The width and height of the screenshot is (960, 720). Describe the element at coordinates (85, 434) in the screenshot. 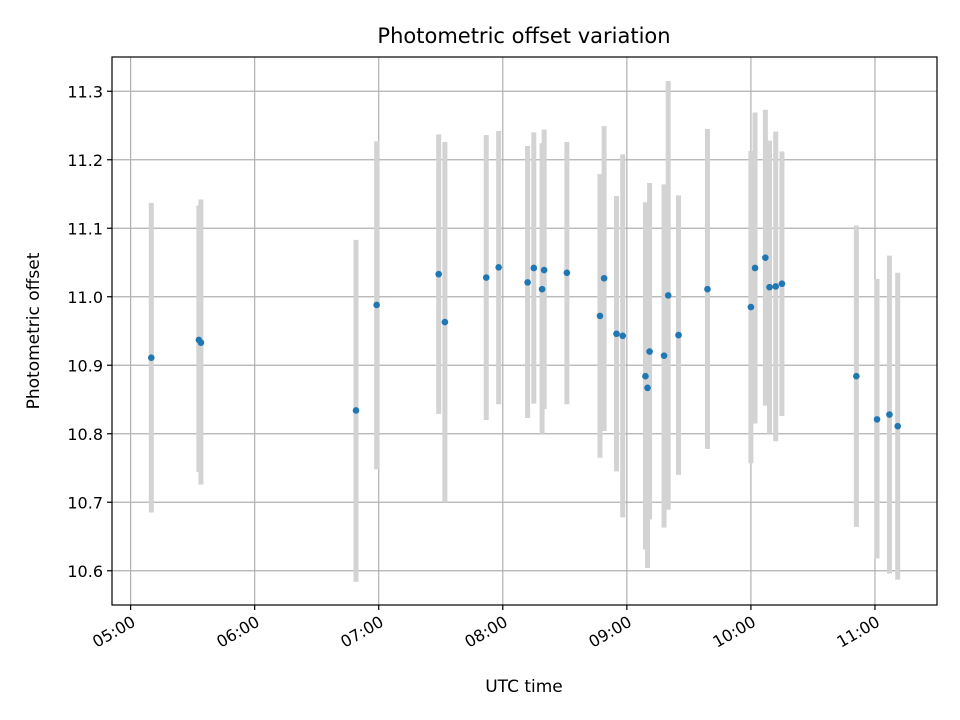

I see `y-tick-label: 10.8` at that location.